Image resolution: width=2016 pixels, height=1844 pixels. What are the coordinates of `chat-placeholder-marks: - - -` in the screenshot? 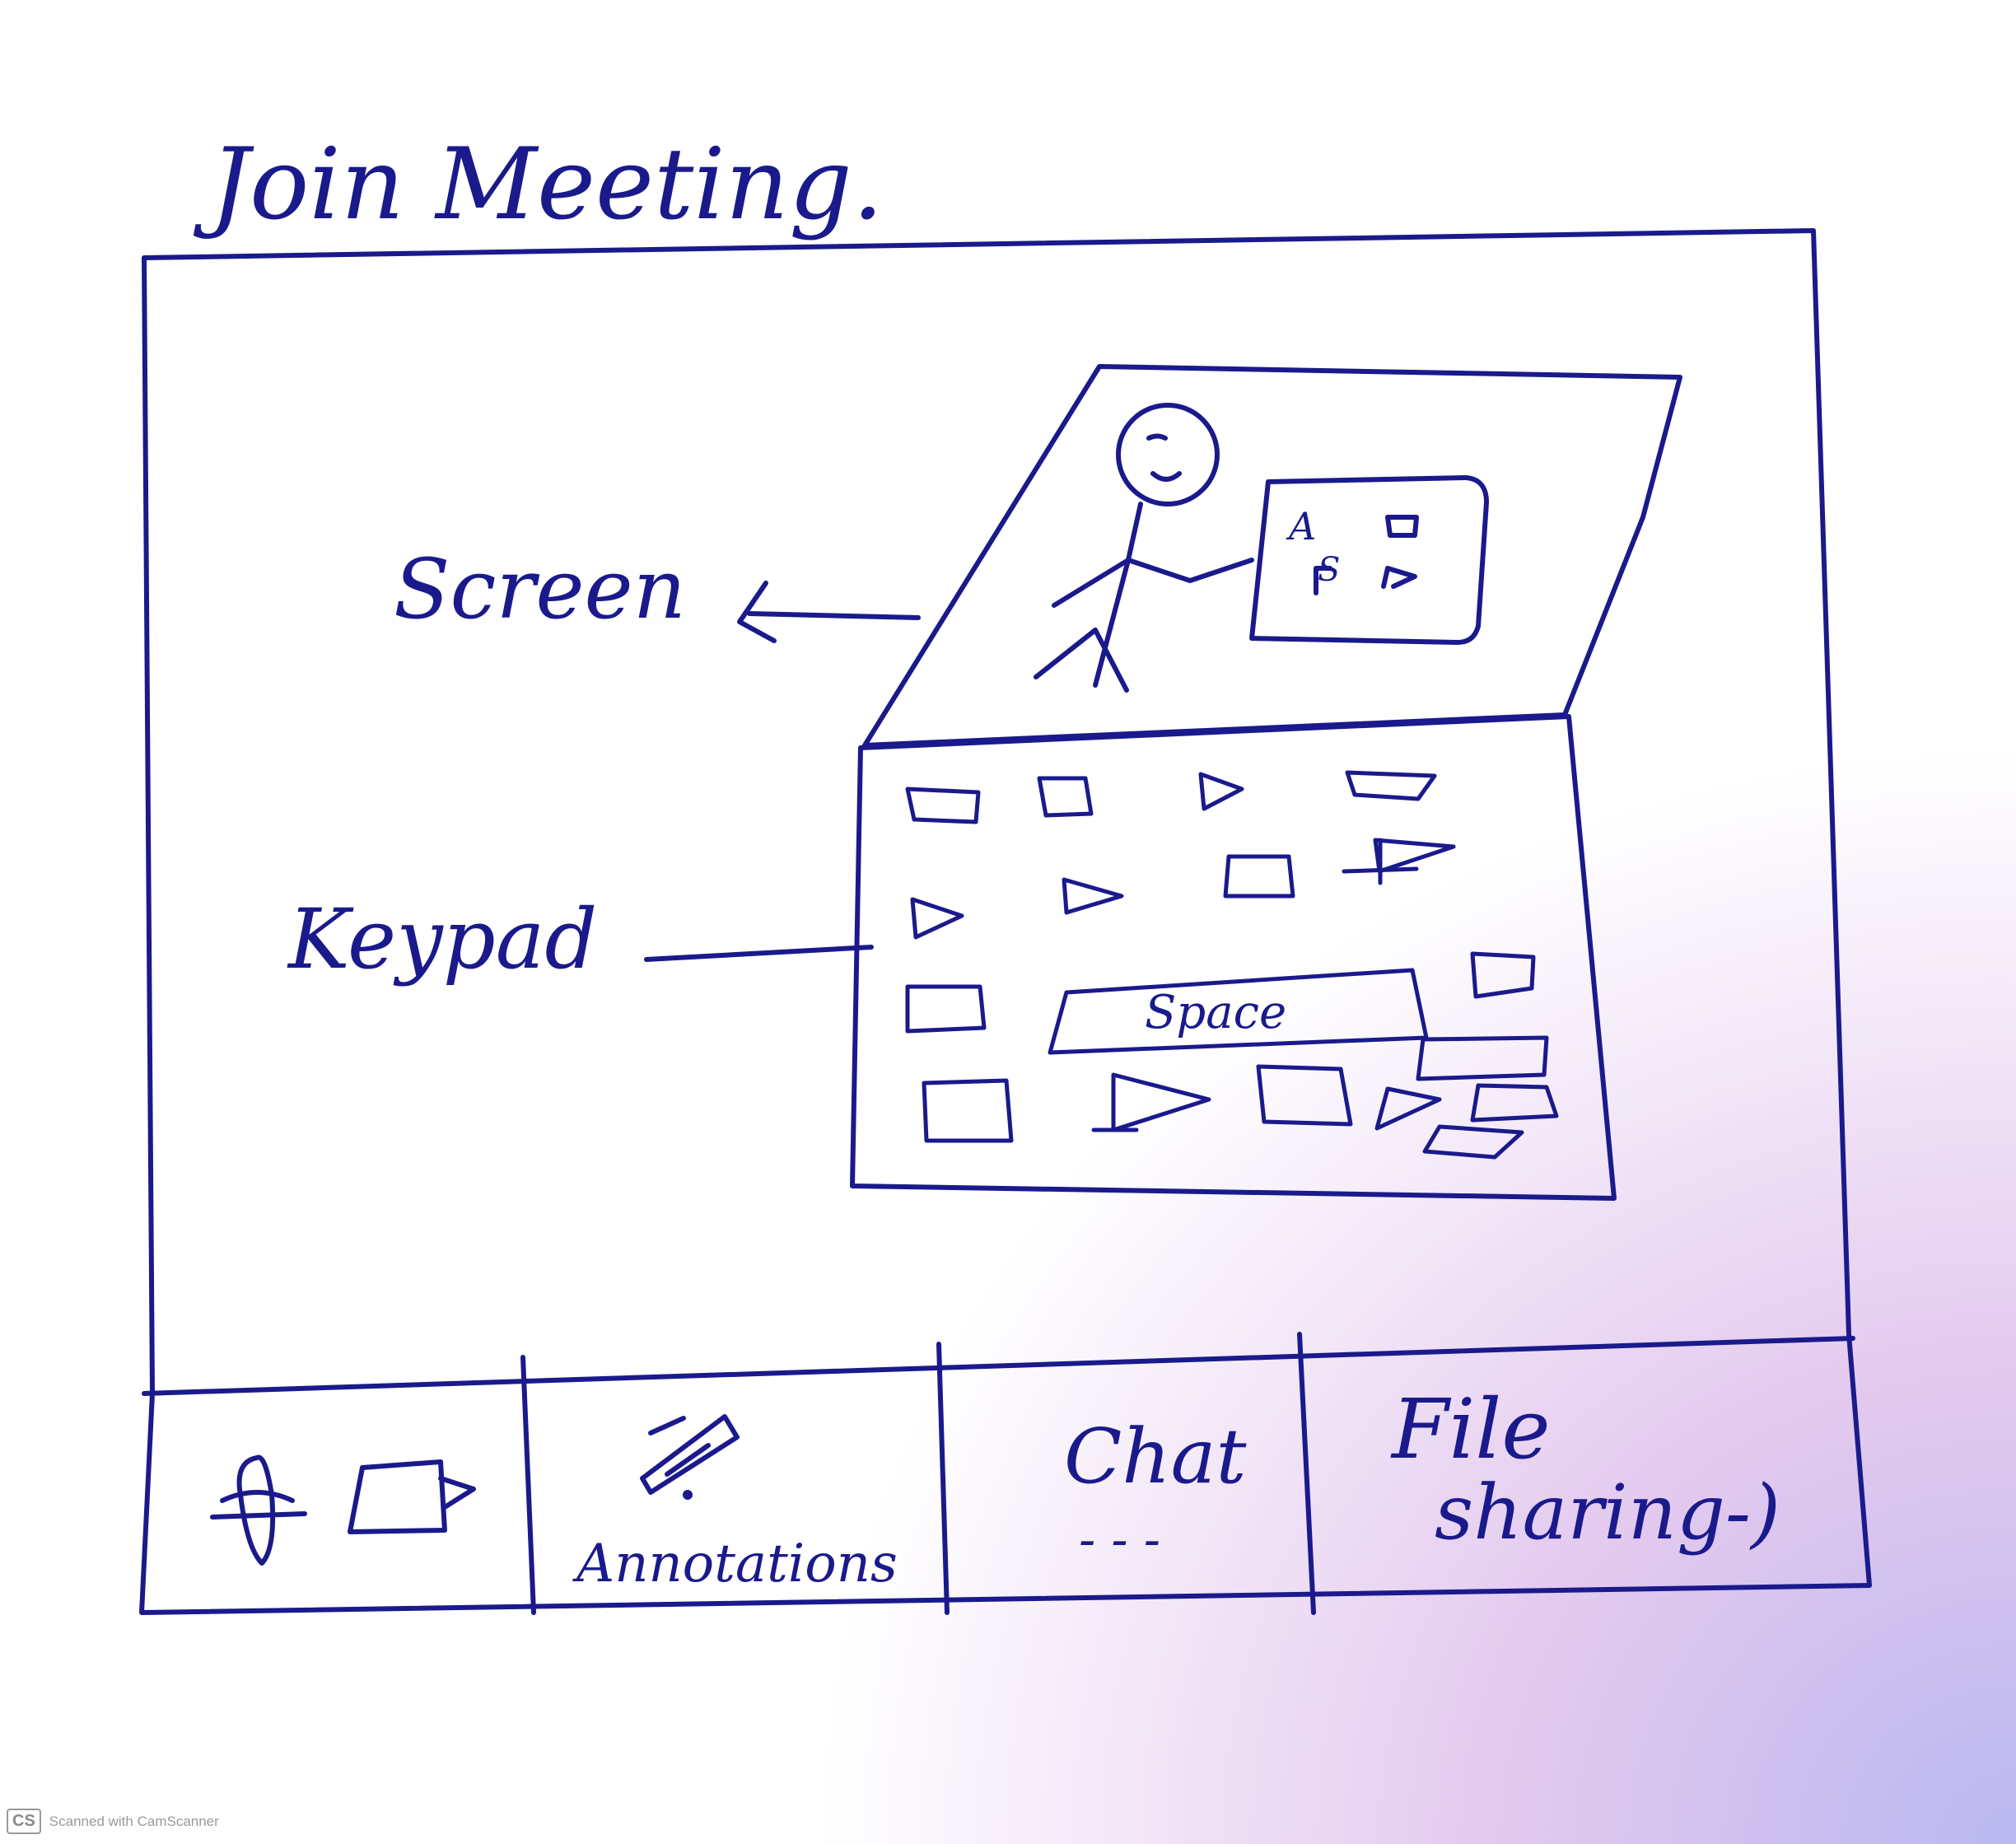 It's located at (1119, 1540).